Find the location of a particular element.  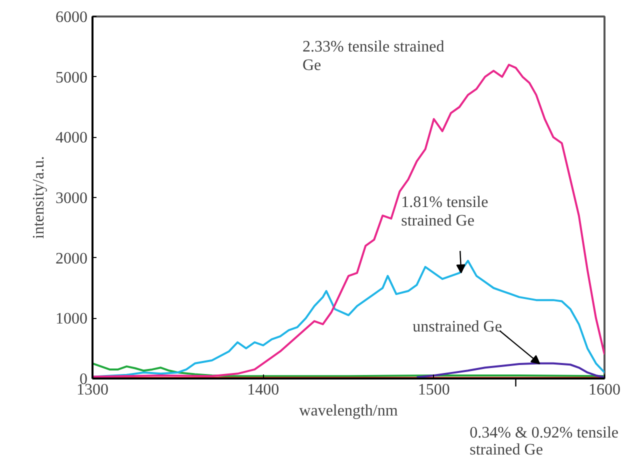

x-tick-label: 1600 is located at coordinates (604, 390).